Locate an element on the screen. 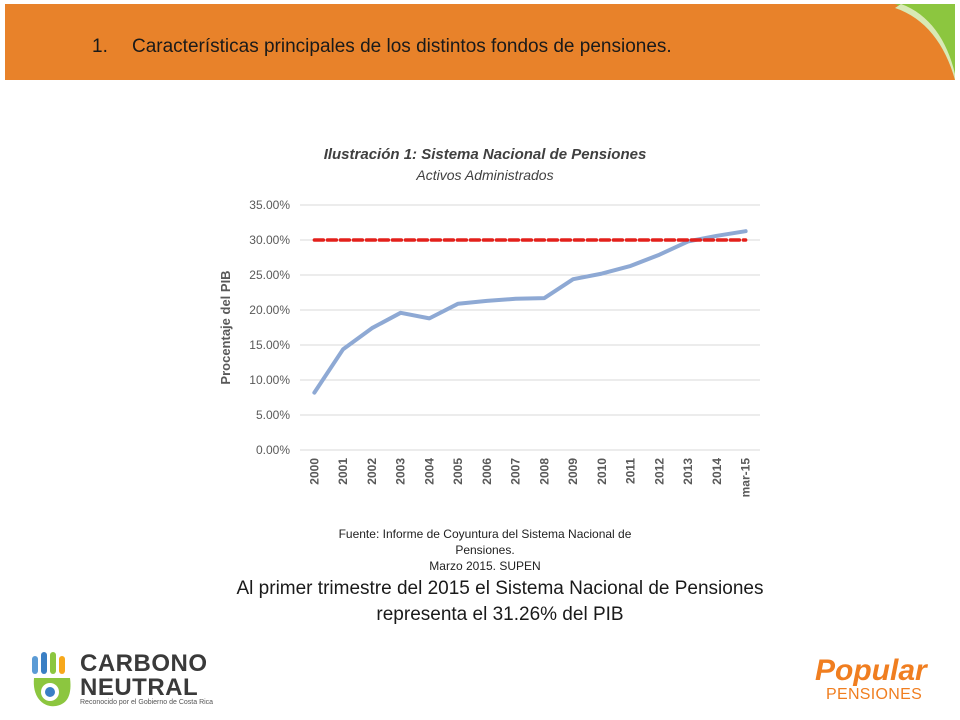 Image resolution: width=960 pixels, height=720 pixels. y-tick-label: 10.00% is located at coordinates (269, 380).